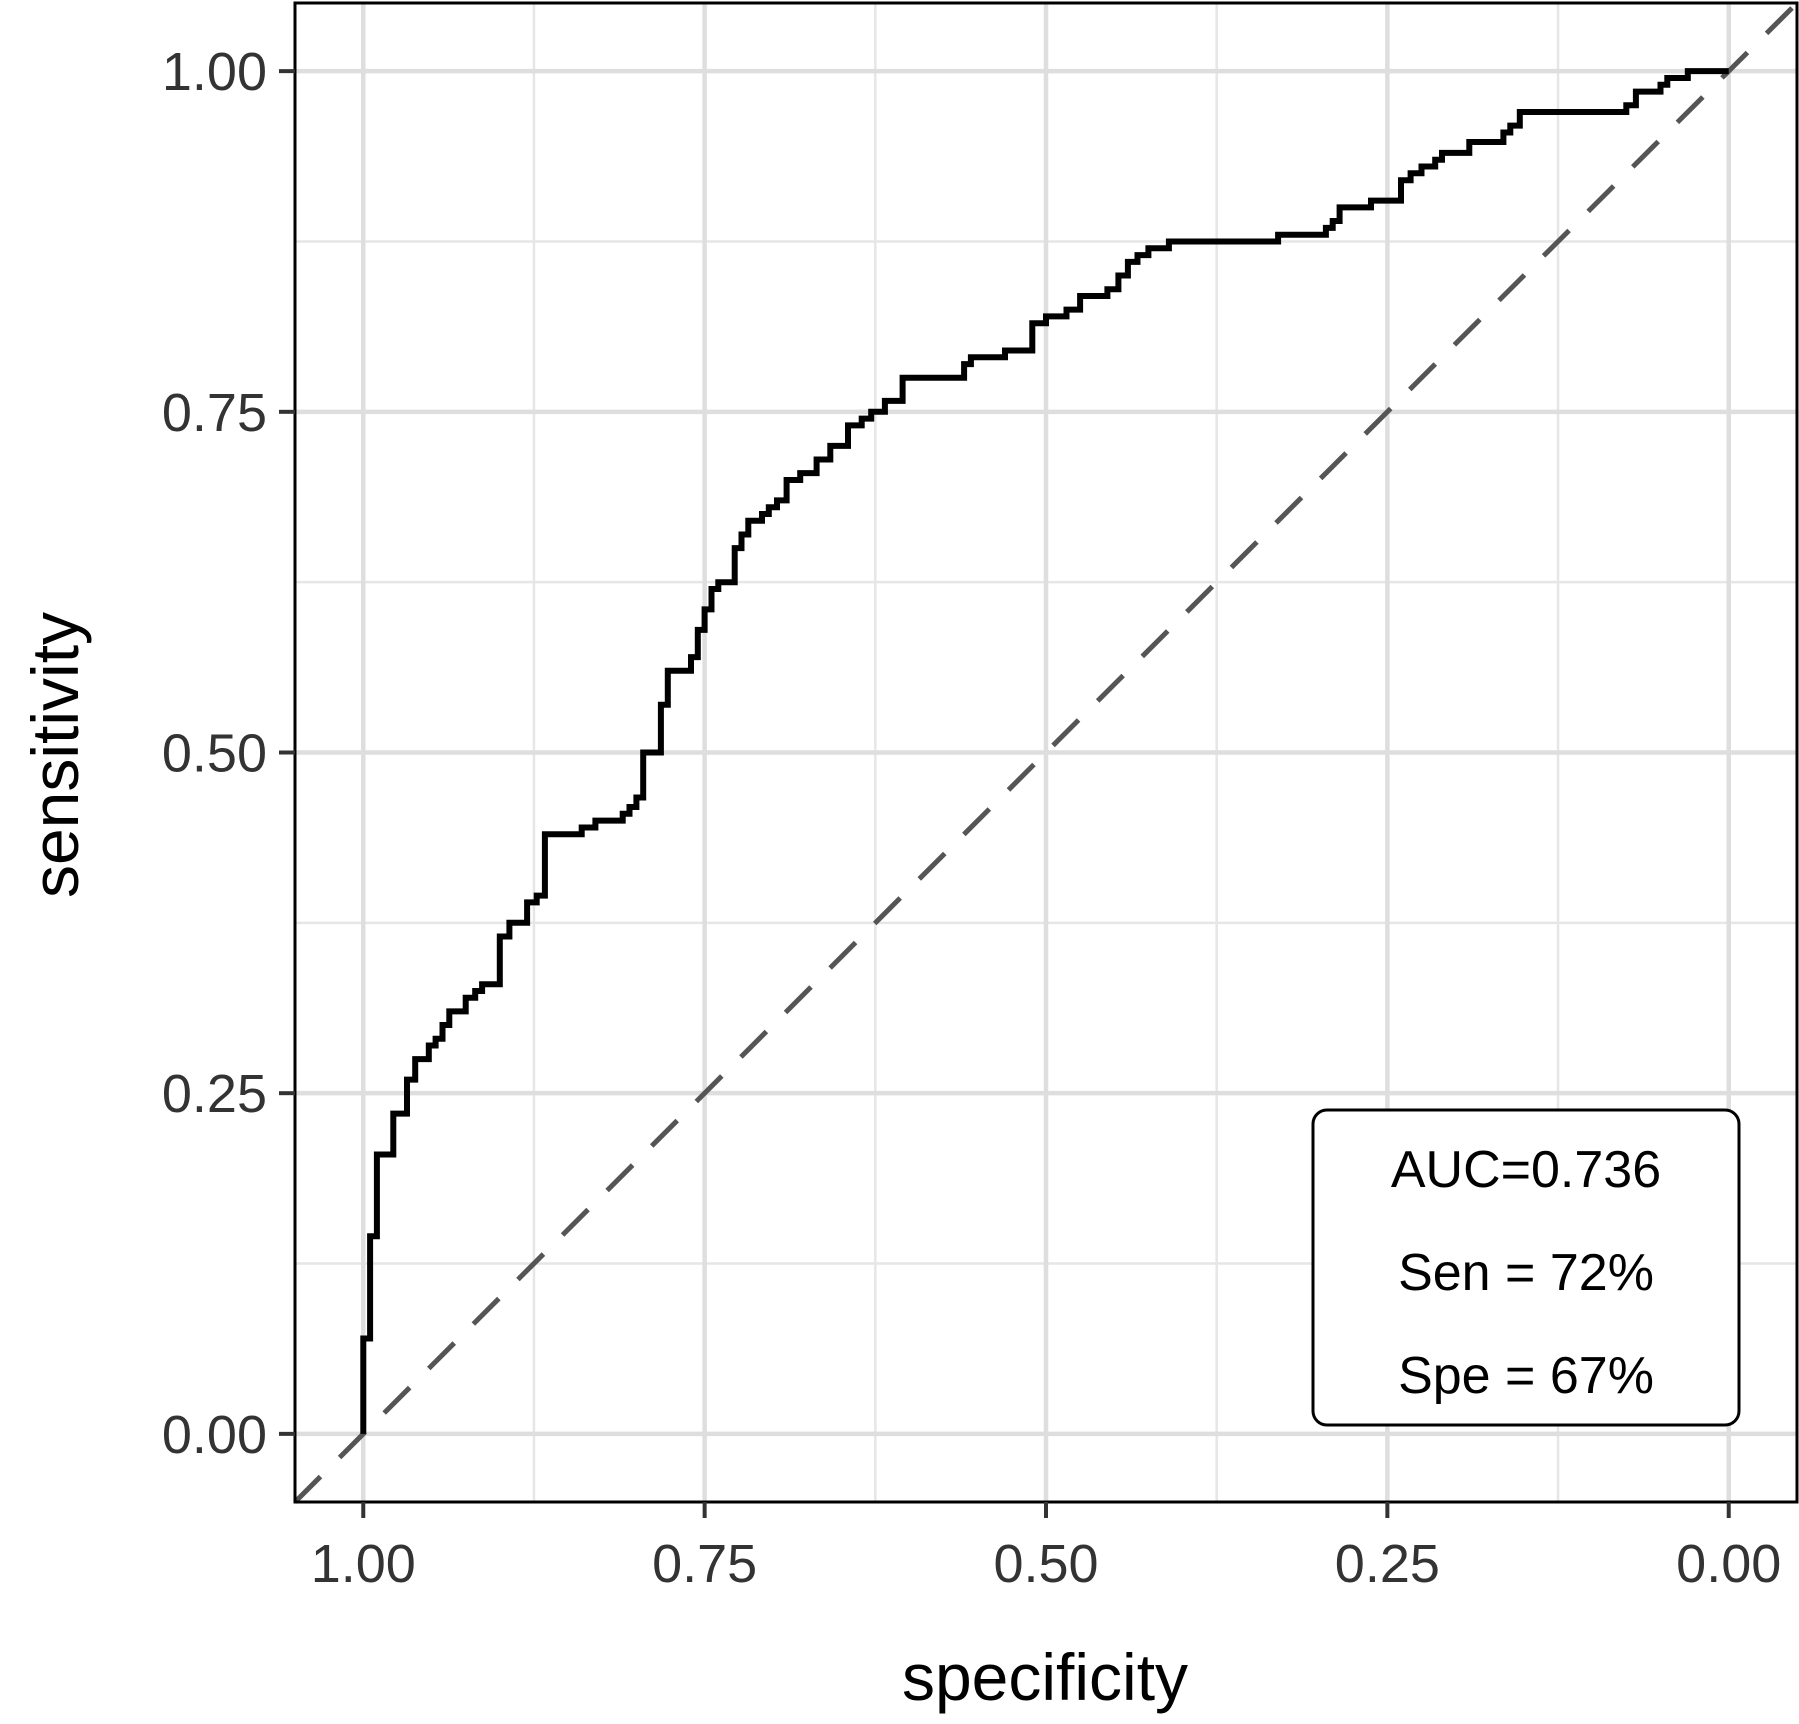 This screenshot has width=1799, height=1724. I want to click on x-tick-label: 1.00, so click(363, 1564).